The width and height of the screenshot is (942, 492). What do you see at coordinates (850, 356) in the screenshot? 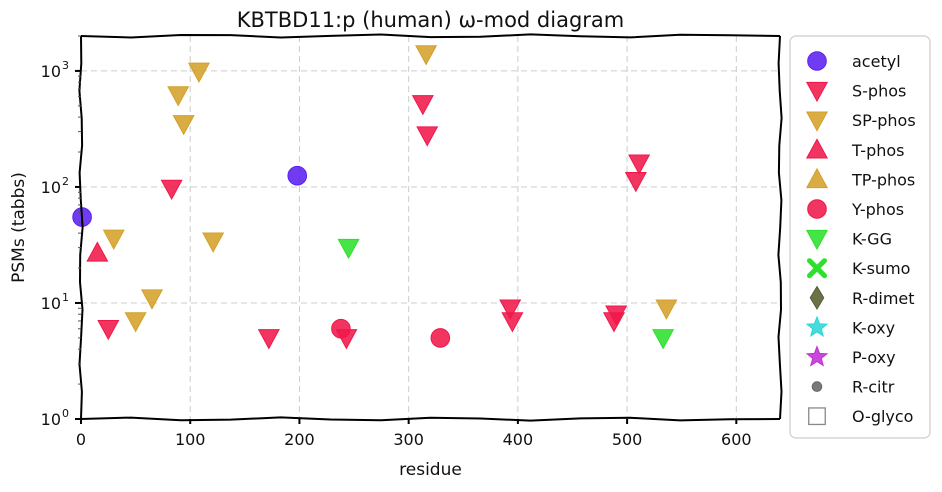
I see `legend-item: P-oxy` at bounding box center [850, 356].